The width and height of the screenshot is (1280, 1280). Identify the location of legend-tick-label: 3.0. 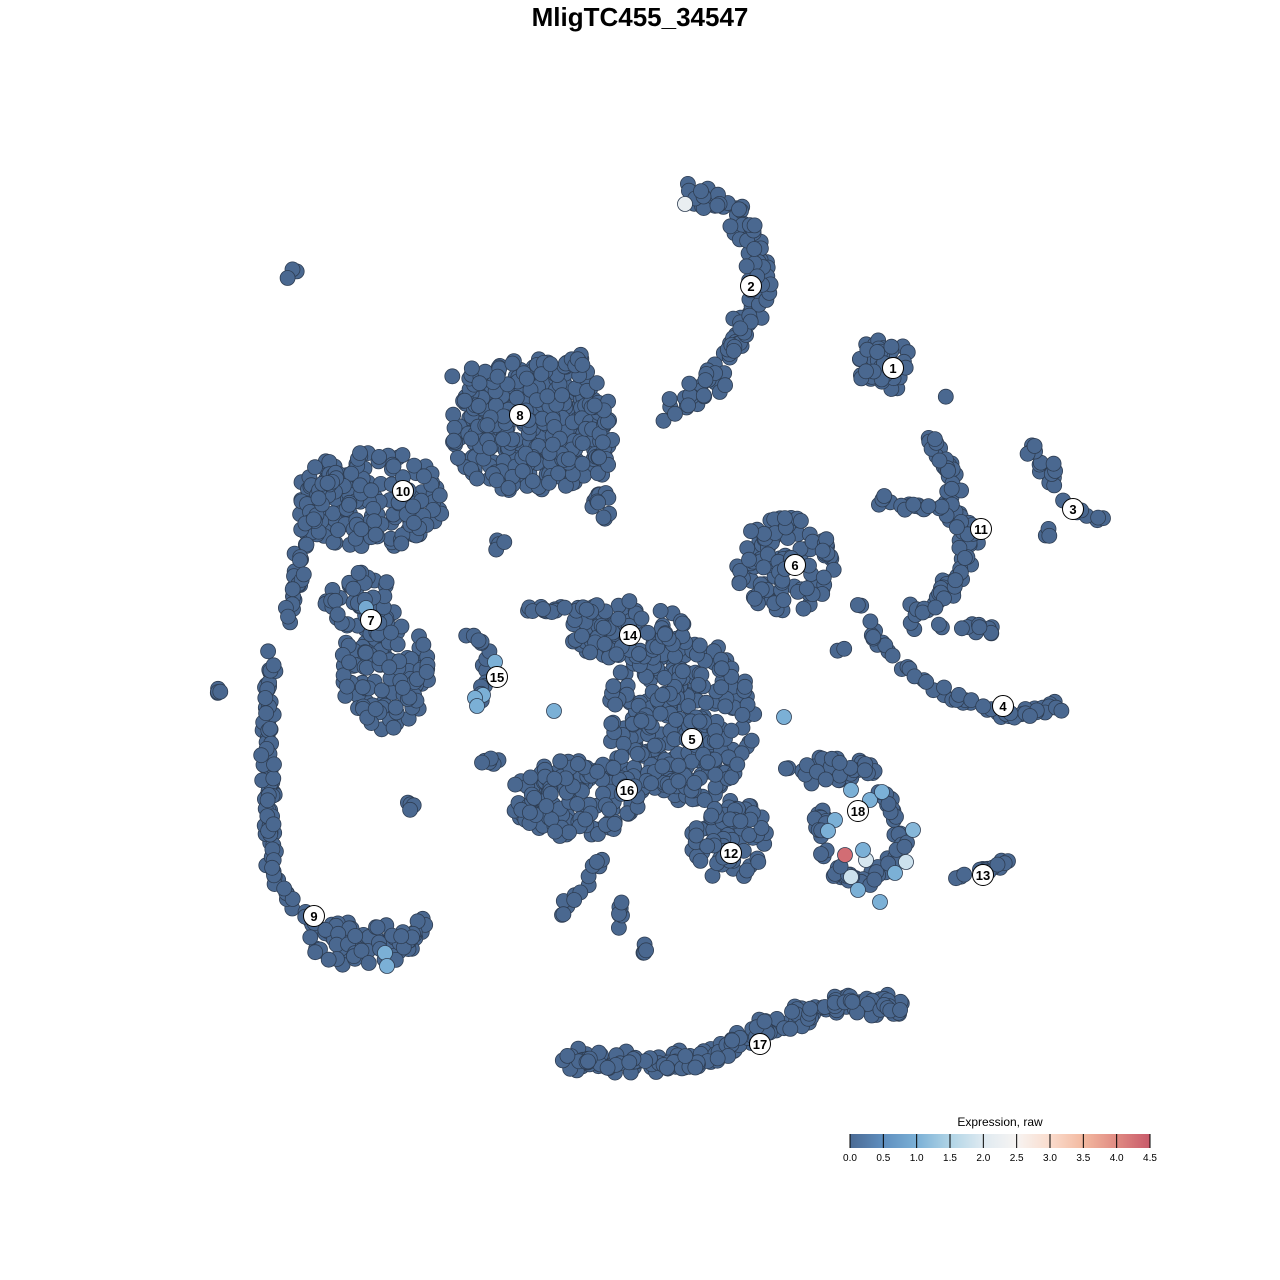
(1050, 1158).